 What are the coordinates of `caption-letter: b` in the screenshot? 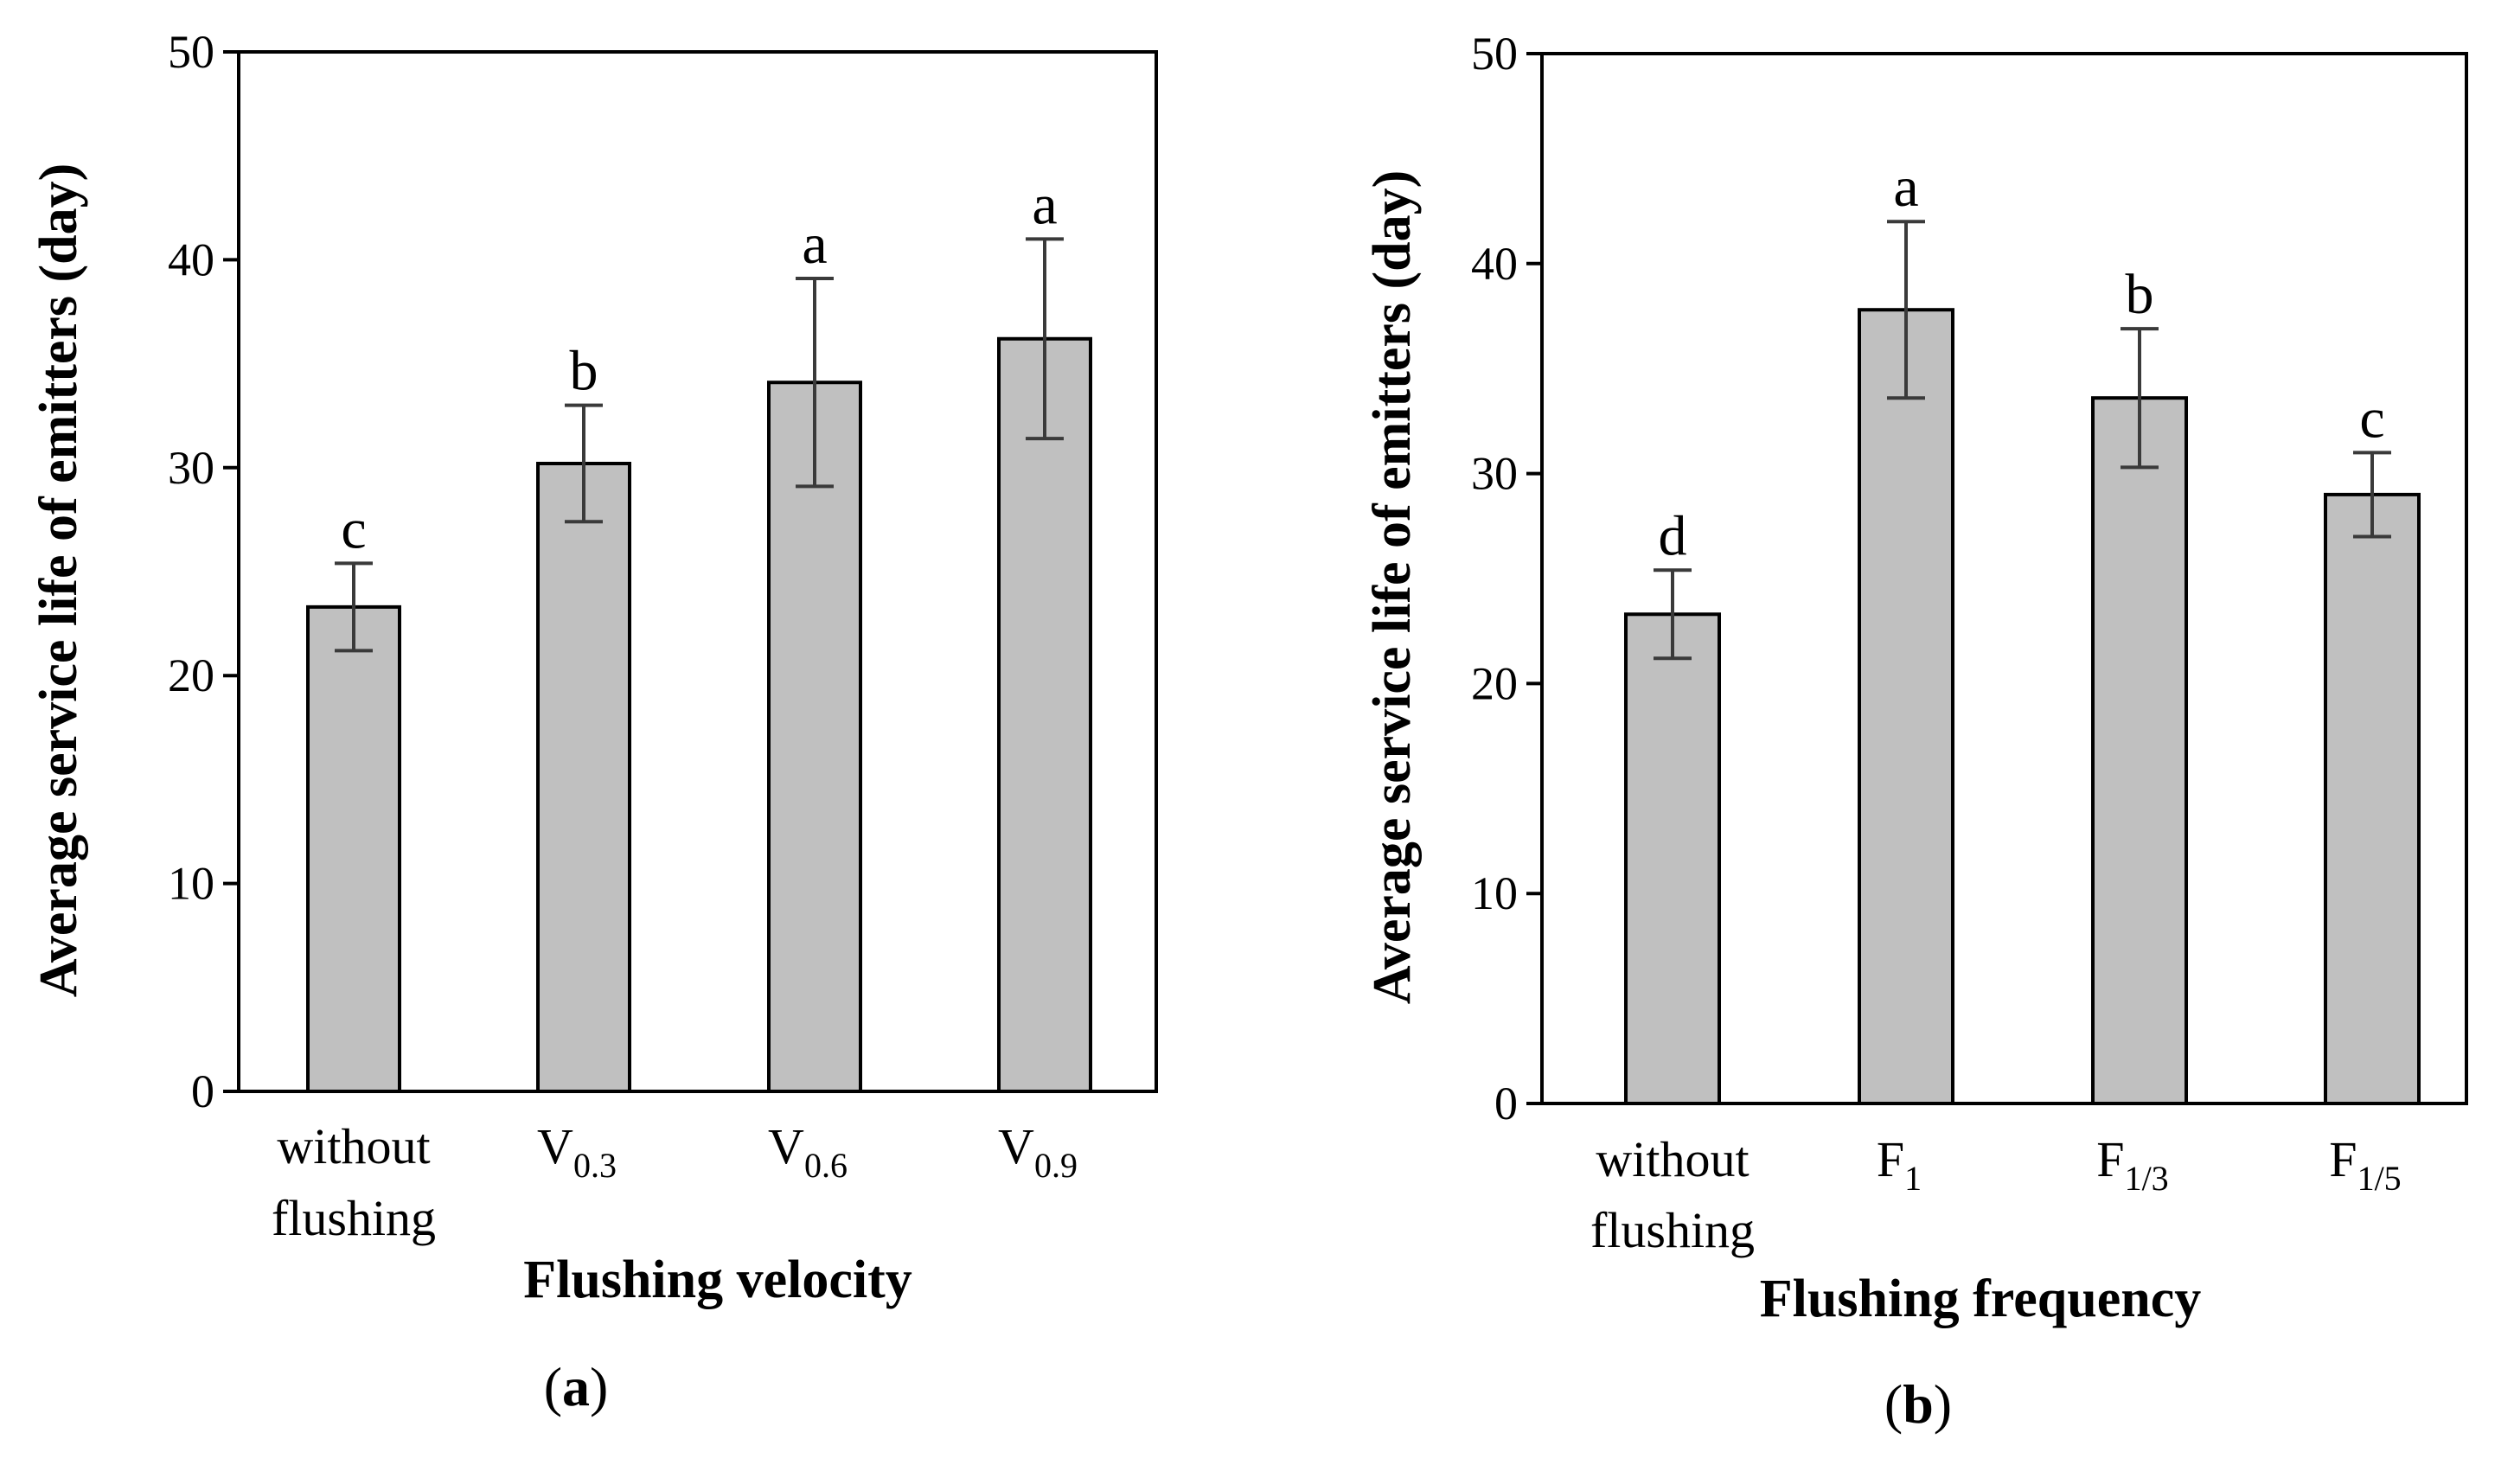 It's located at (1918, 1404).